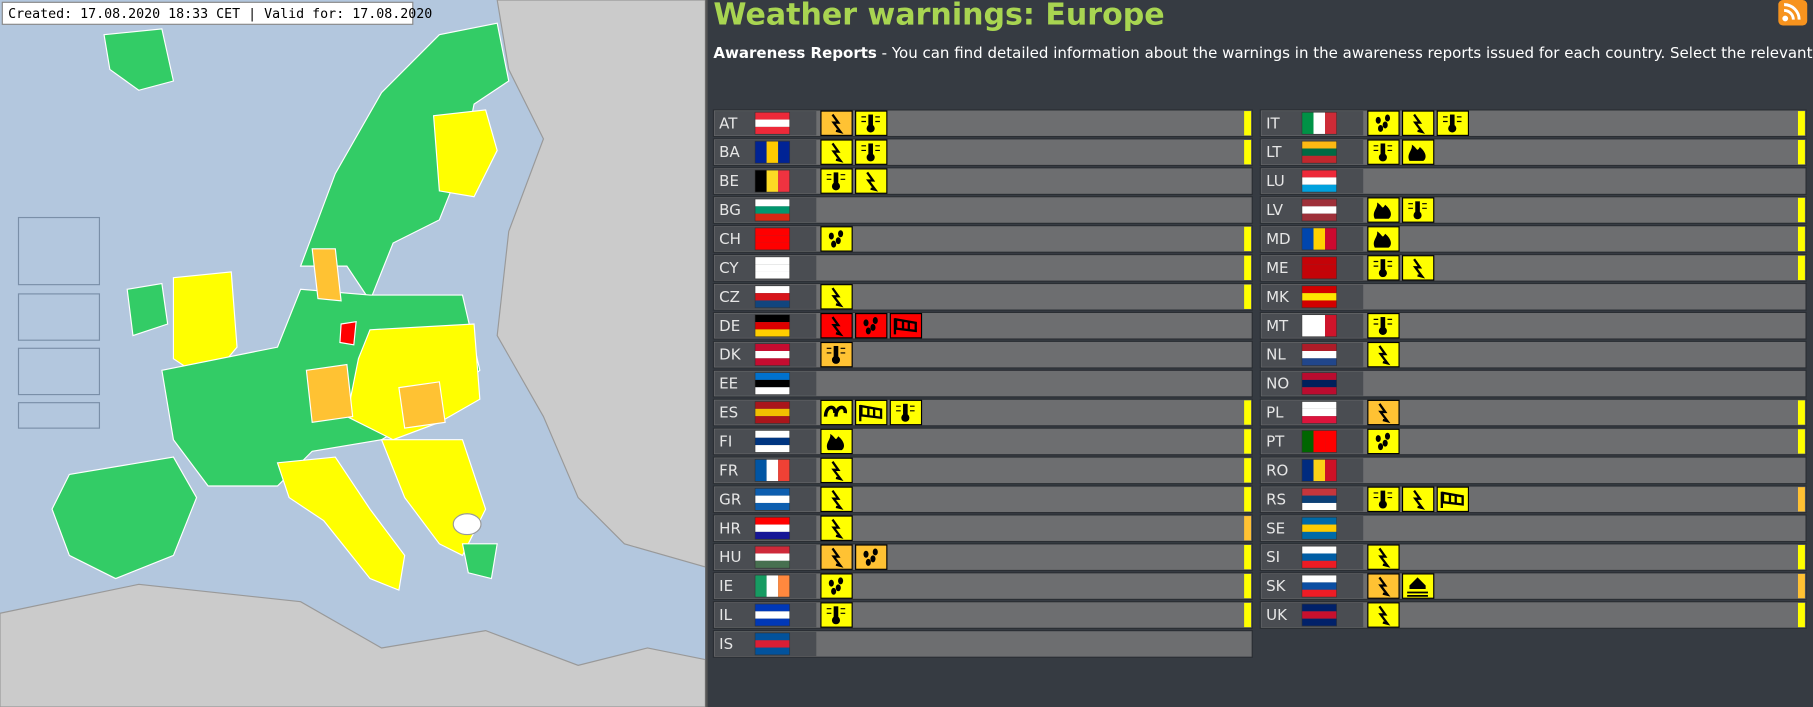 The height and width of the screenshot is (707, 1813). What do you see at coordinates (982, 181) in the screenshot?
I see `country-row: BE` at bounding box center [982, 181].